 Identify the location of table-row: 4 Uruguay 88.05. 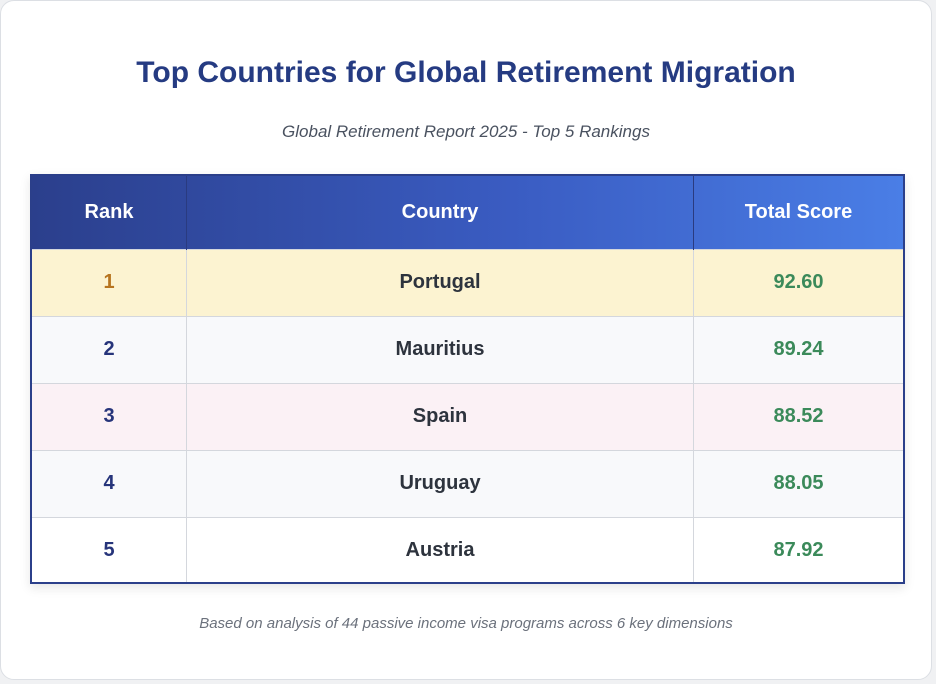
(467, 483).